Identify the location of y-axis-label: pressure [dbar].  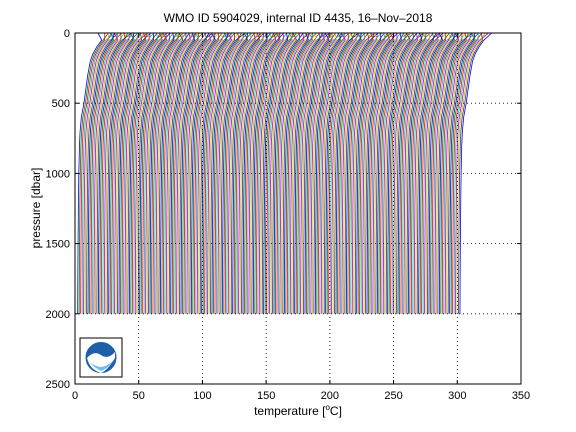
(36, 208).